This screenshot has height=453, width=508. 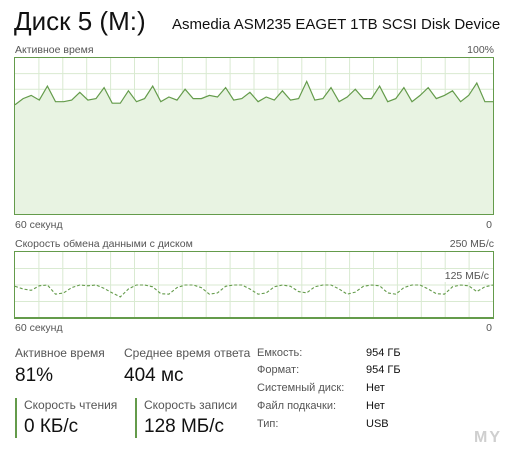 I want to click on capacity-label: Емкость:, so click(x=280, y=353).